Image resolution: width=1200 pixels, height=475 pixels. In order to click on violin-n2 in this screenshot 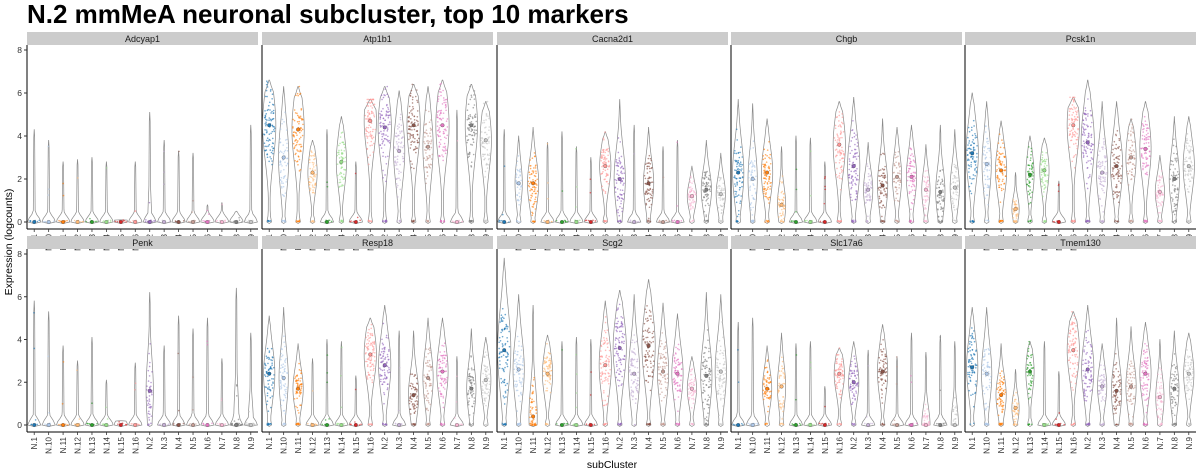, I will do `click(149, 168)`.